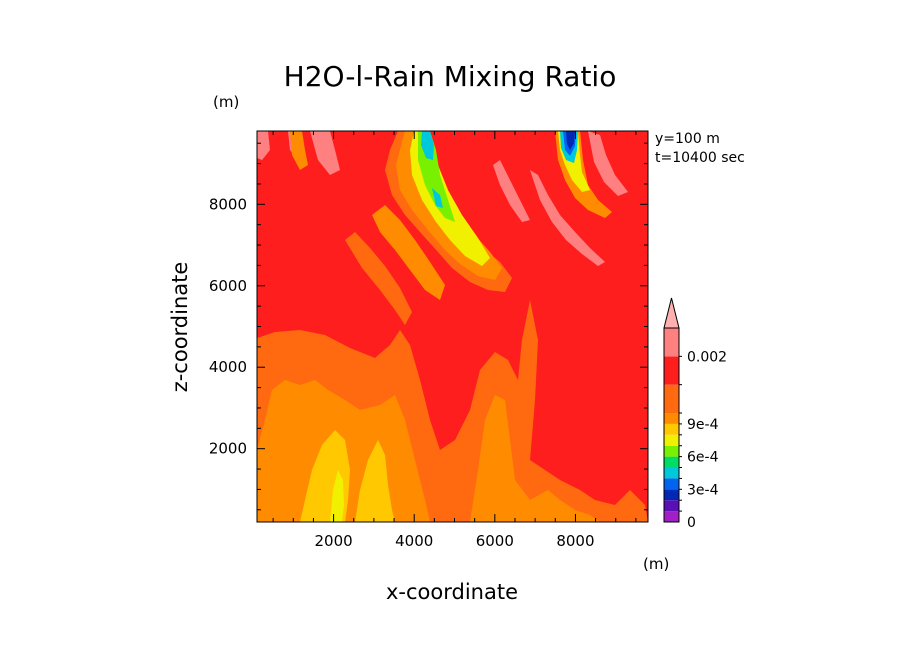 The height and width of the screenshot is (654, 904). What do you see at coordinates (333, 541) in the screenshot?
I see `x-tick-label: 2000` at bounding box center [333, 541].